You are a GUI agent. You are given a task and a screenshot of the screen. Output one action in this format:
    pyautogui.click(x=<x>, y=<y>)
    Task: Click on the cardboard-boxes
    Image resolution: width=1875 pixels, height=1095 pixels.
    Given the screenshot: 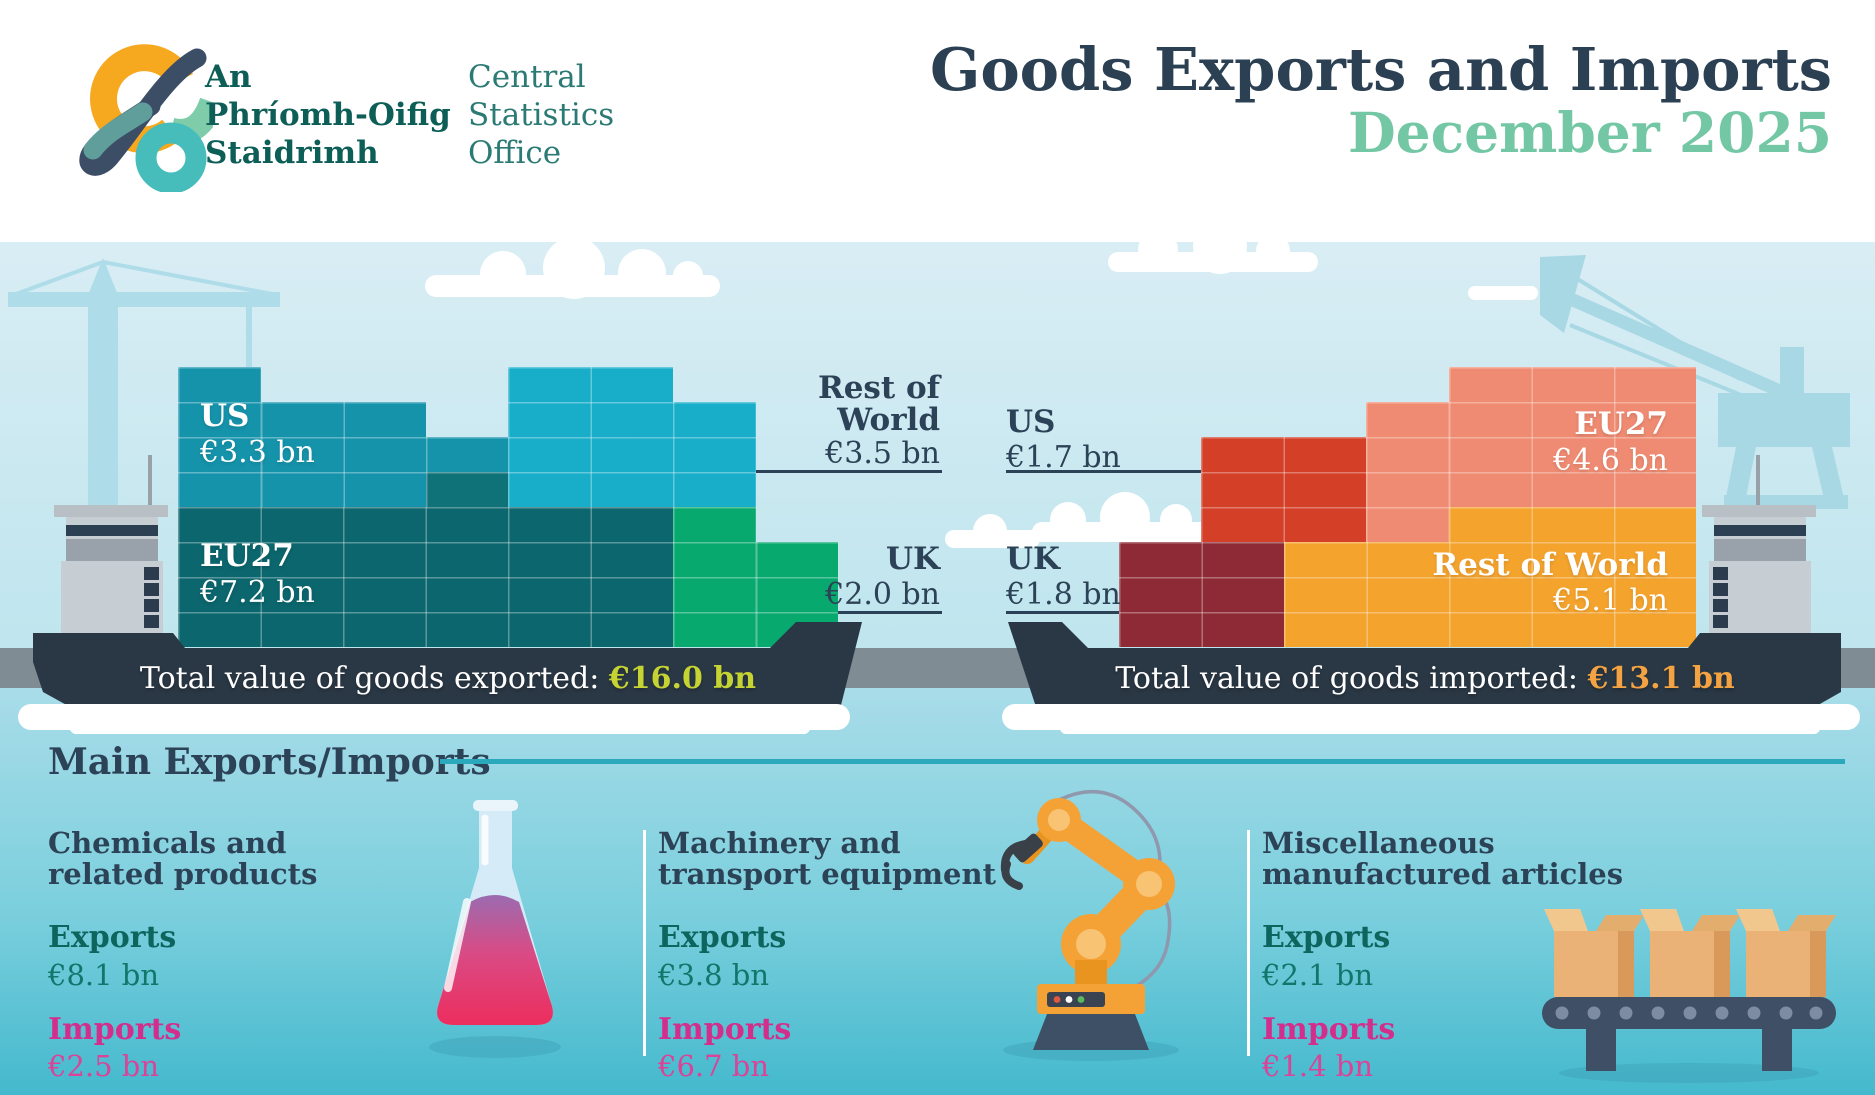 What is the action you would take?
    pyautogui.click(x=1690, y=953)
    